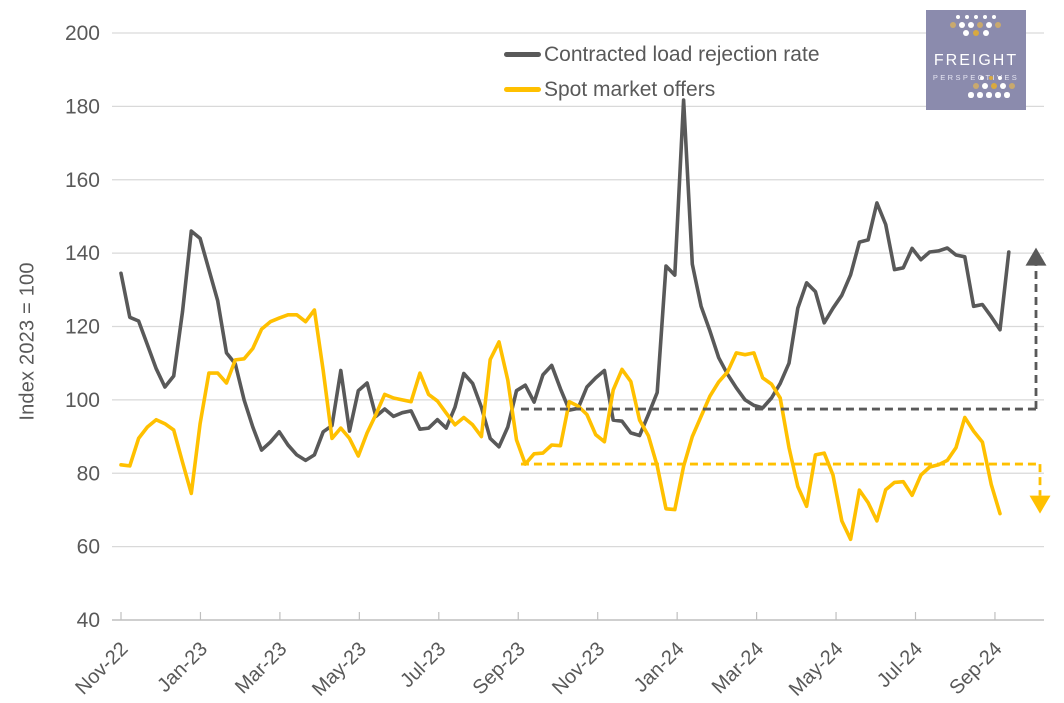  Describe the element at coordinates (522, 54) in the screenshot. I see `legend-line-sample-contracted` at that location.